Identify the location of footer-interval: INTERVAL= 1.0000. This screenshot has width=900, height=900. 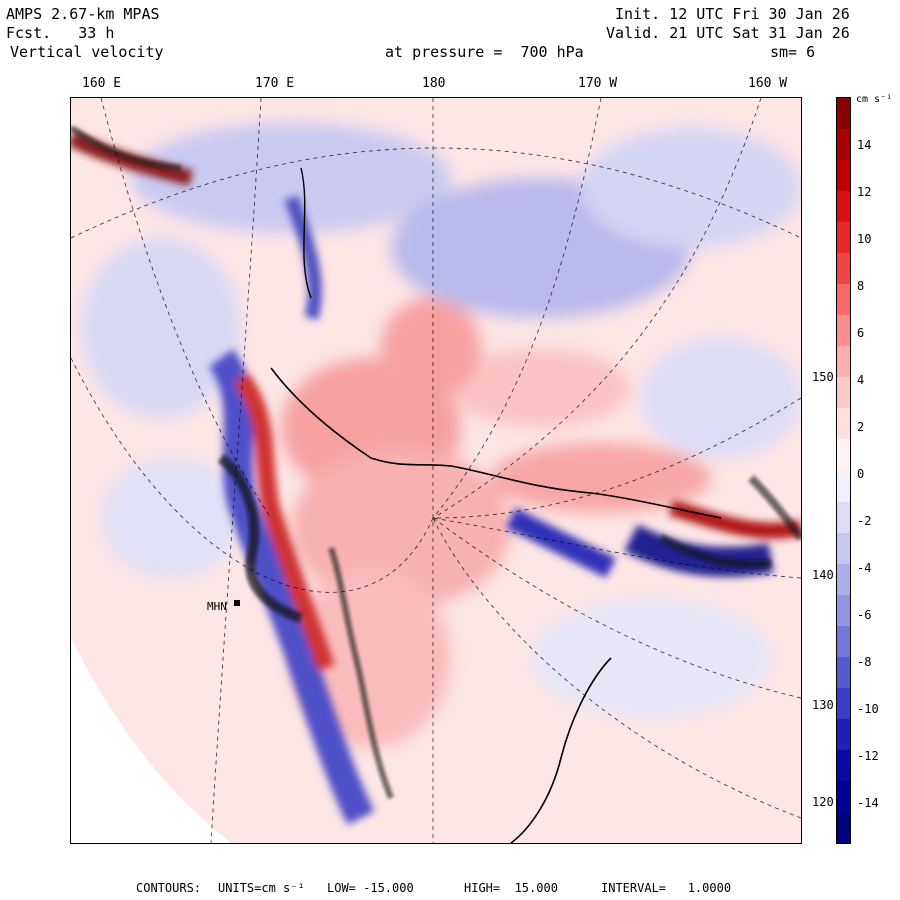
(666, 888).